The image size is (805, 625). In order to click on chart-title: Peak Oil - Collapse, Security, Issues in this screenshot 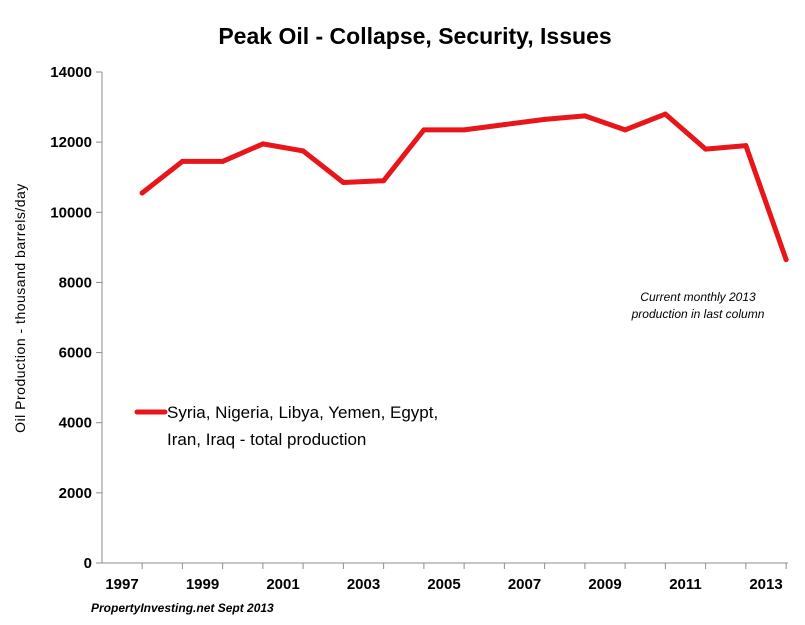, I will do `click(414, 36)`.